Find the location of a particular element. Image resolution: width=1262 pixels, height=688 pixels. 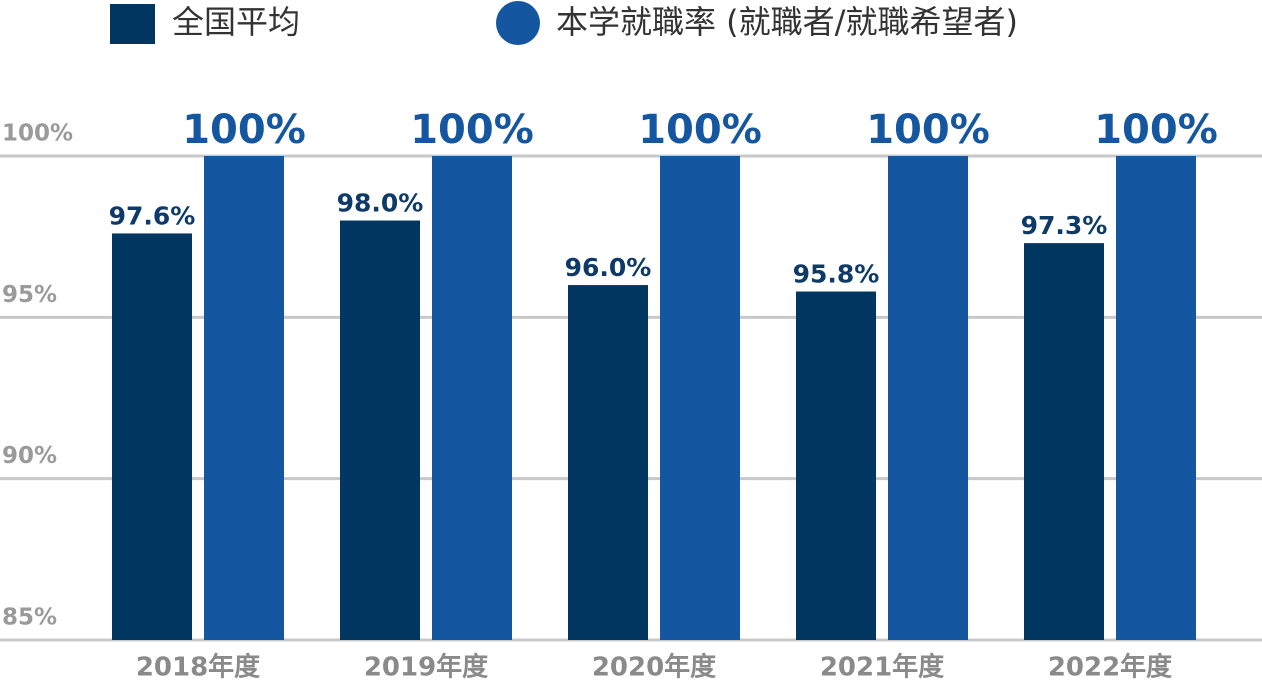

data-label: 98.0% is located at coordinates (380, 203).